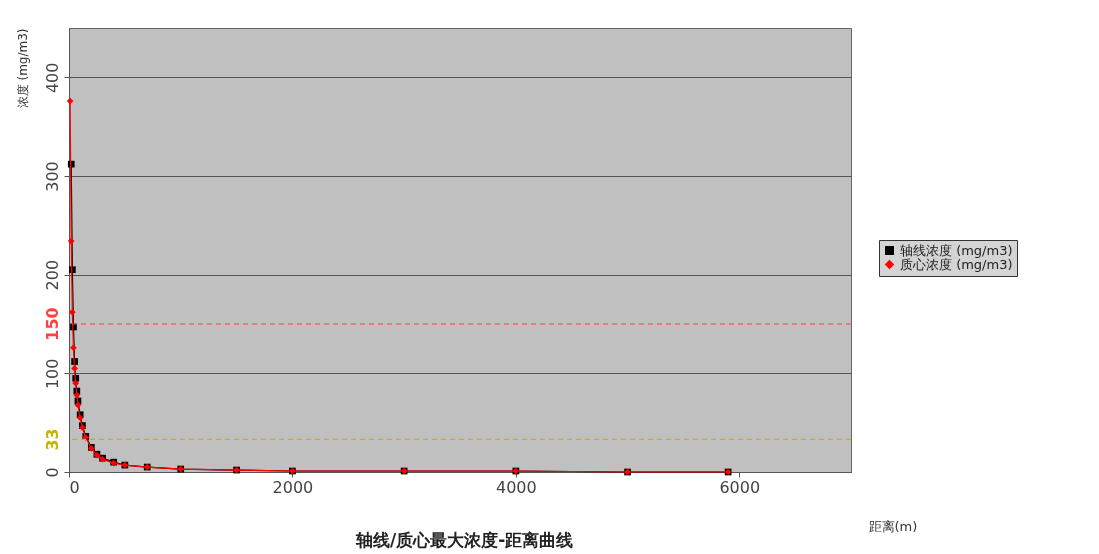 The width and height of the screenshot is (1099, 554). I want to click on y-tick-label: 400, so click(52, 78).